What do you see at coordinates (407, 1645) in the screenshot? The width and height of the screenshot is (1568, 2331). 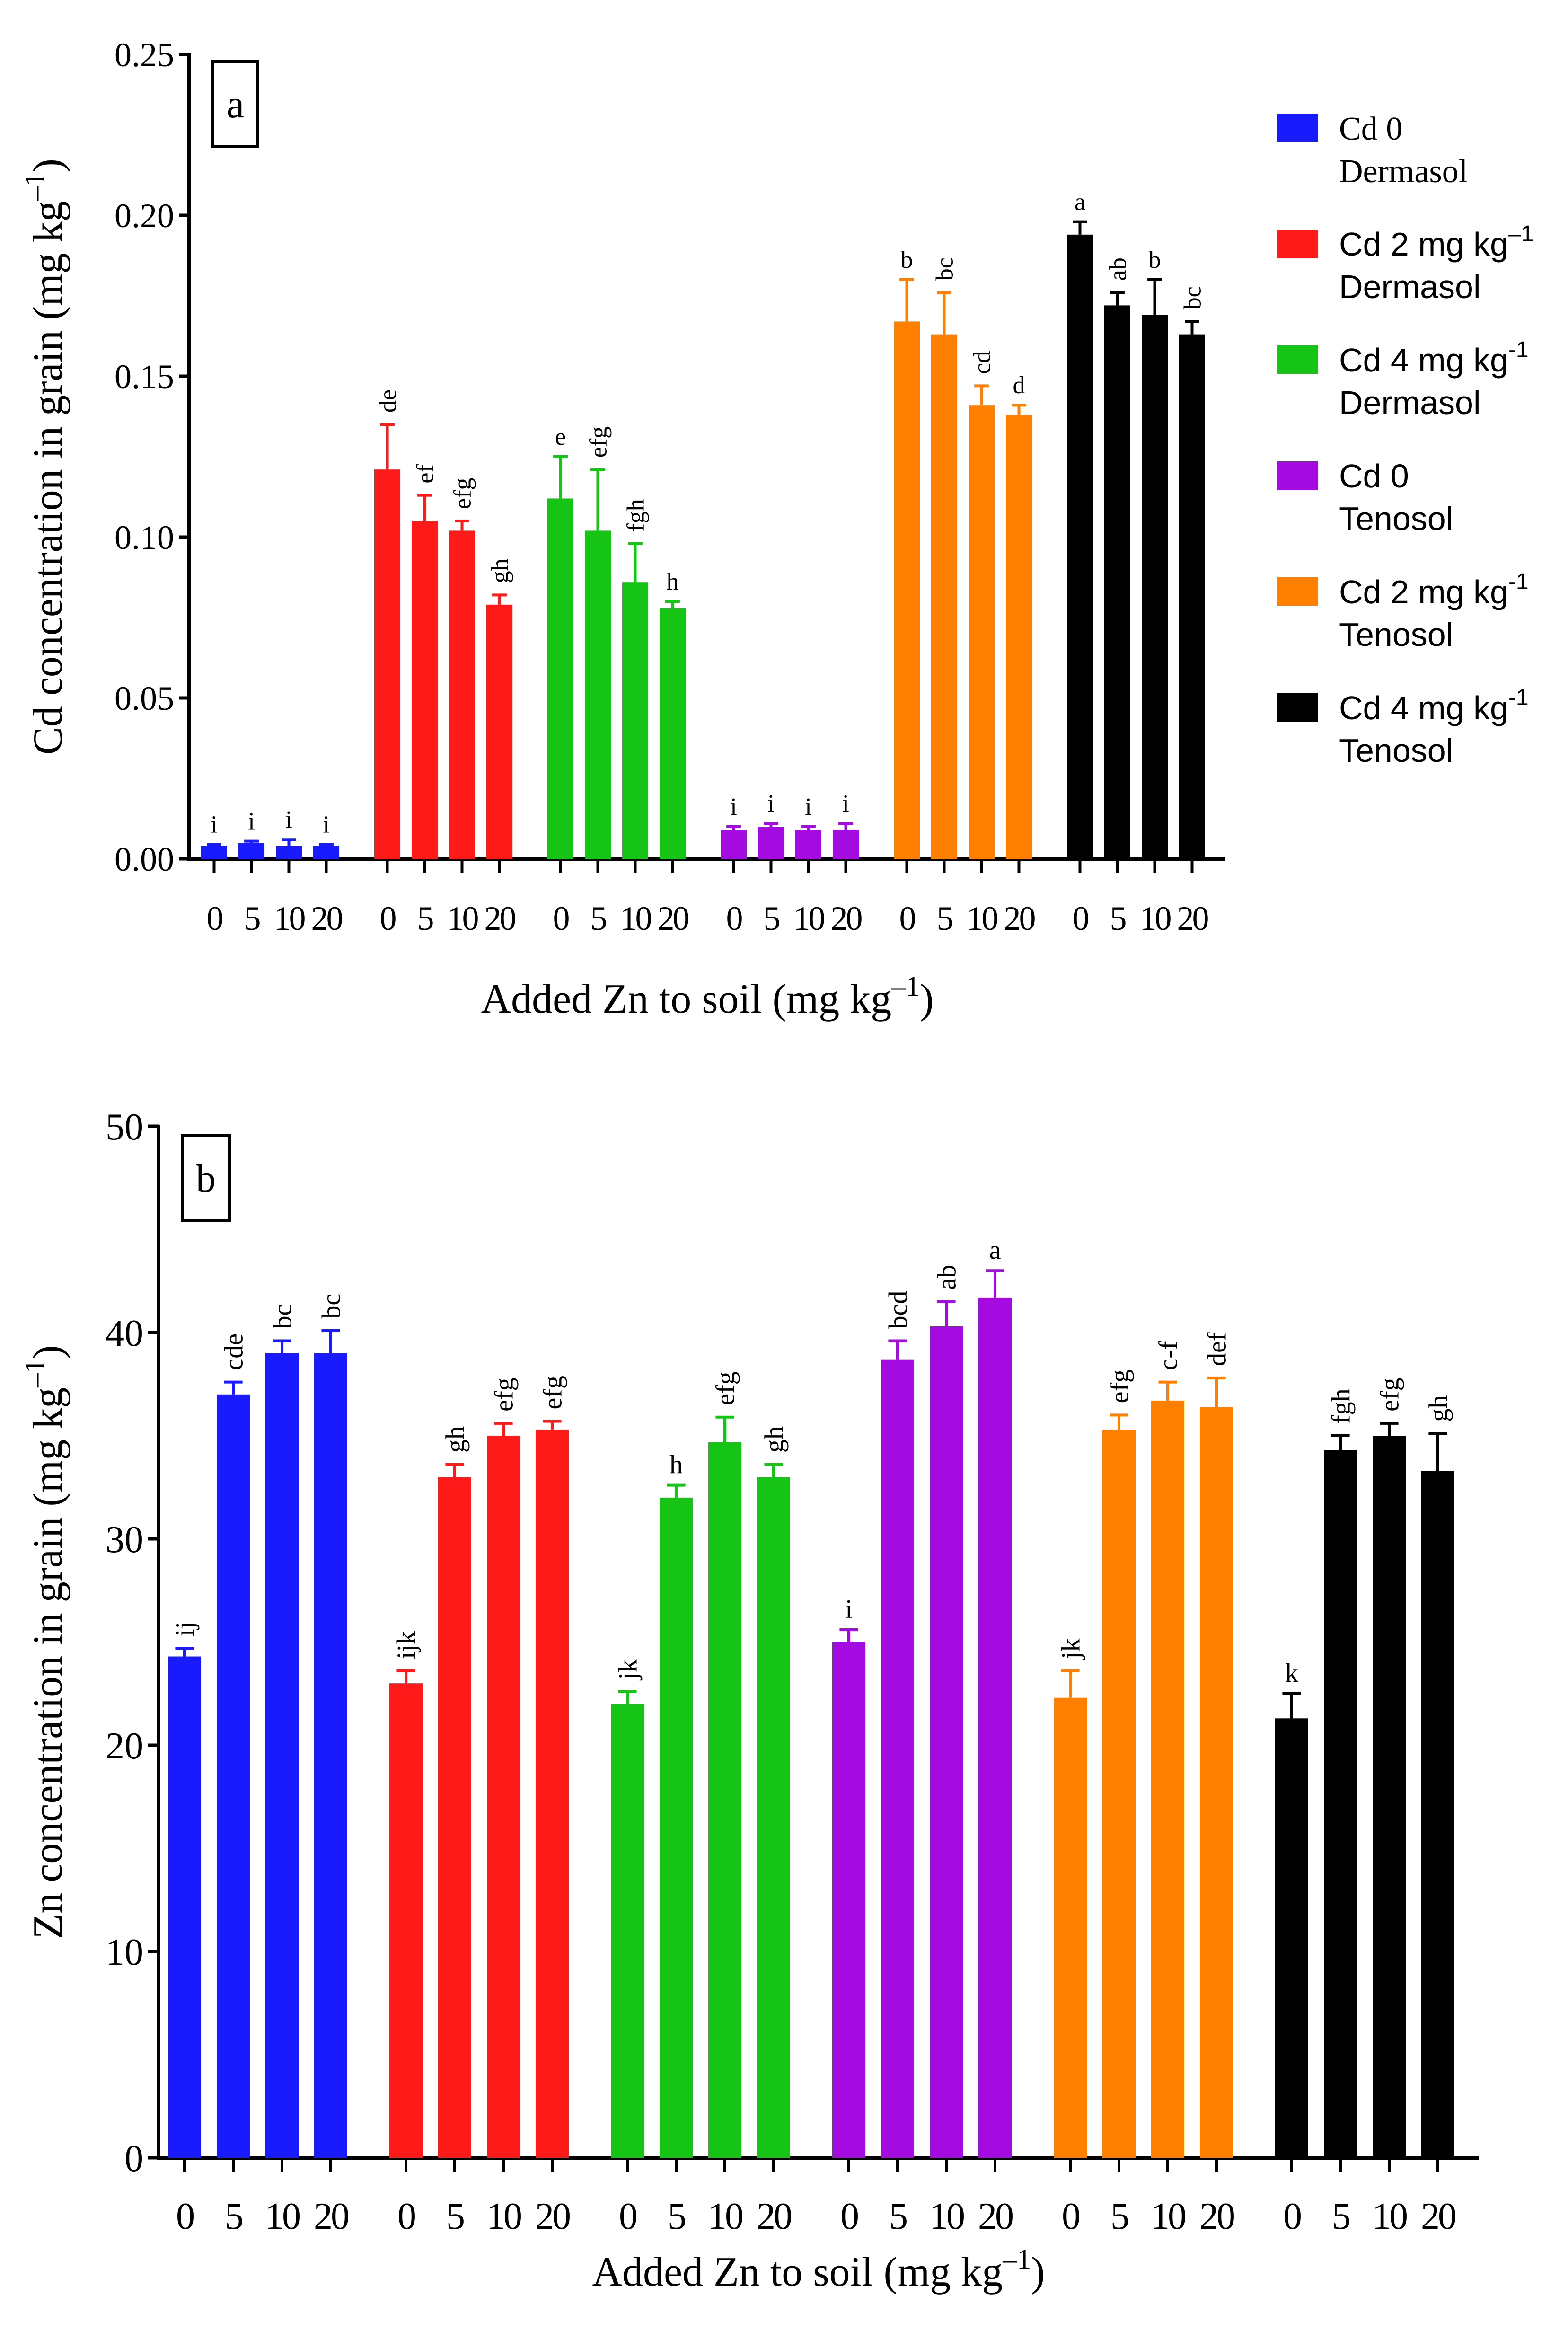 I see `significance-letter: ijk` at bounding box center [407, 1645].